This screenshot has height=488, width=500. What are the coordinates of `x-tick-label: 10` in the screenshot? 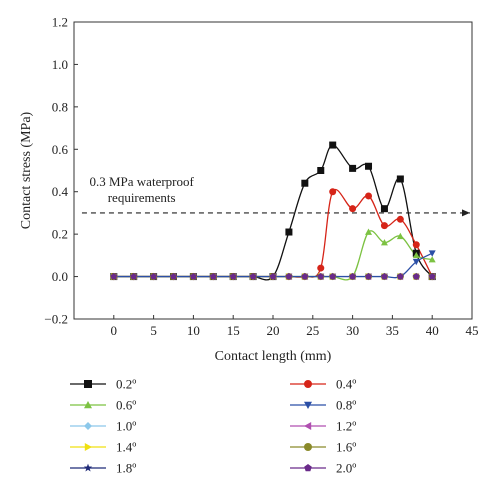 It's located at (193, 330).